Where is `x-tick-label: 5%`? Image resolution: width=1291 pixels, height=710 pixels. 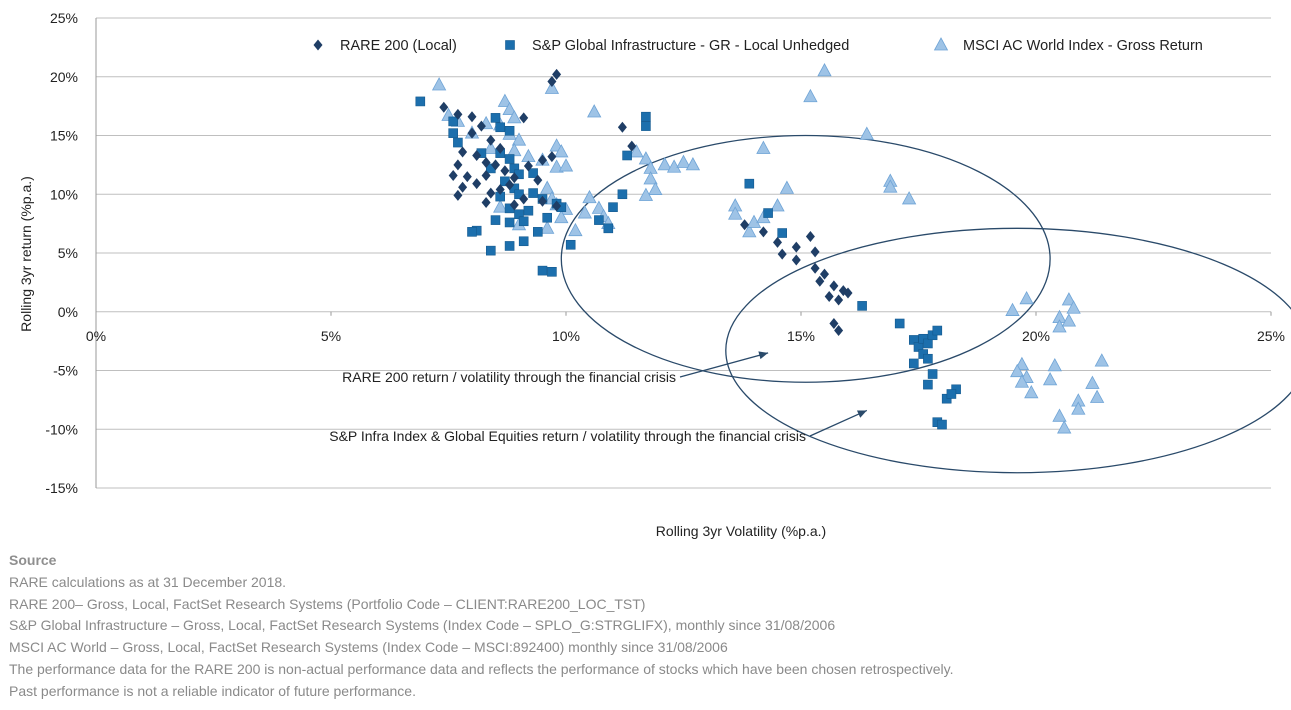
x-tick-label: 5% is located at coordinates (331, 336).